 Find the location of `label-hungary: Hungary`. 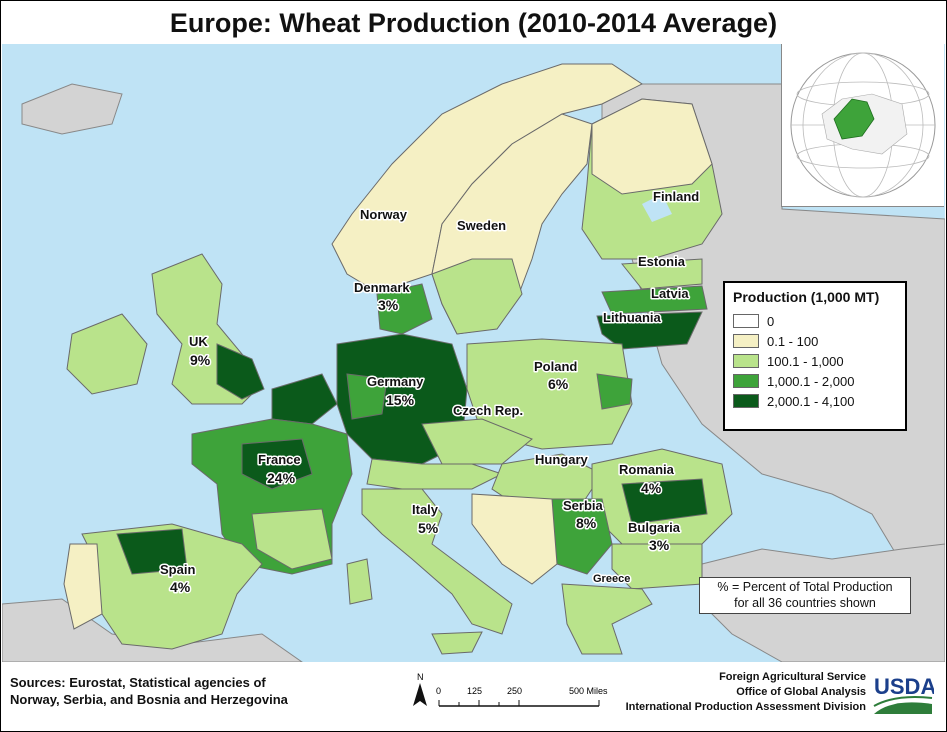

label-hungary: Hungary is located at coordinates (562, 459).